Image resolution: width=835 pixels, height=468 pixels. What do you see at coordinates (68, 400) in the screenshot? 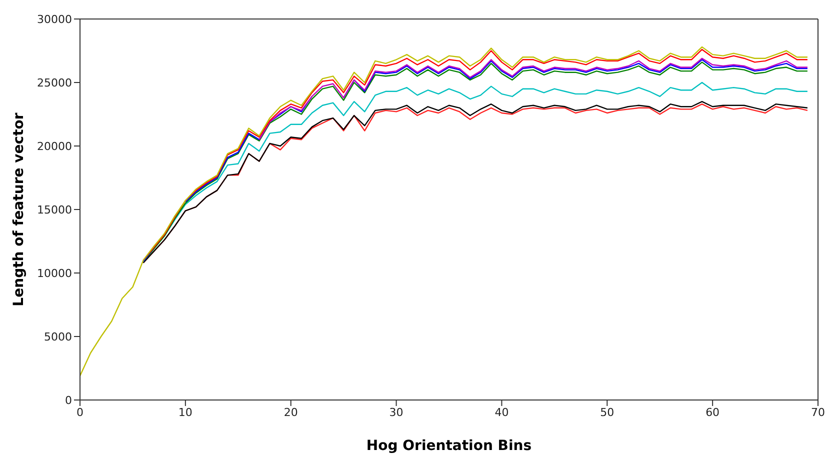
I see `y-tick-label: 0` at bounding box center [68, 400].